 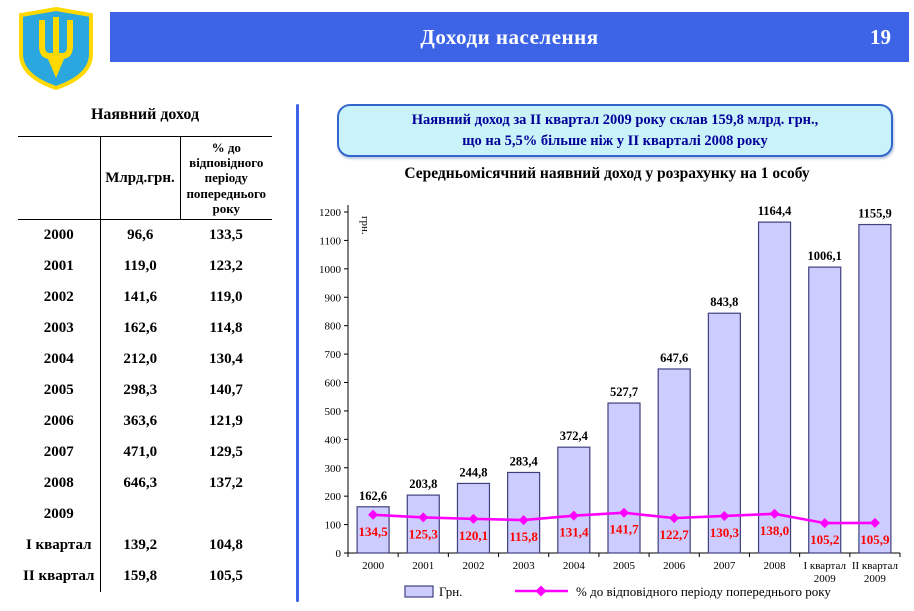 I want to click on svg-text: 120,1, so click(x=473, y=535).